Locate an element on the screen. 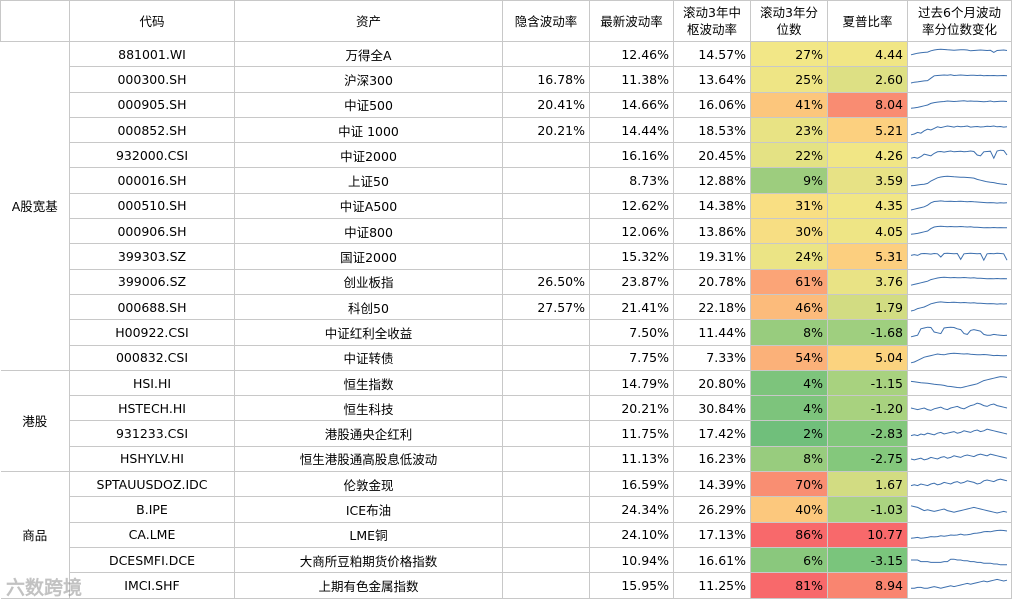  table-row: 931233.CSI 港股通央企红利 11.75% 17.42% 2% -2.83 is located at coordinates (506, 433).